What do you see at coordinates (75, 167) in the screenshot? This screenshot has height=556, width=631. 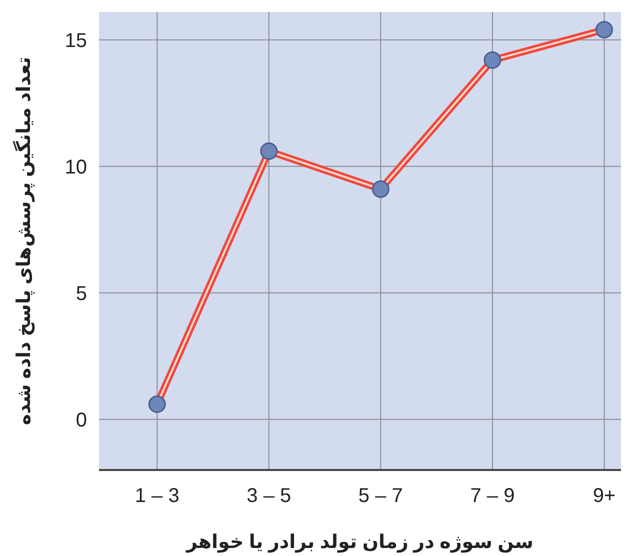 I see `y-tick-label: 10` at bounding box center [75, 167].